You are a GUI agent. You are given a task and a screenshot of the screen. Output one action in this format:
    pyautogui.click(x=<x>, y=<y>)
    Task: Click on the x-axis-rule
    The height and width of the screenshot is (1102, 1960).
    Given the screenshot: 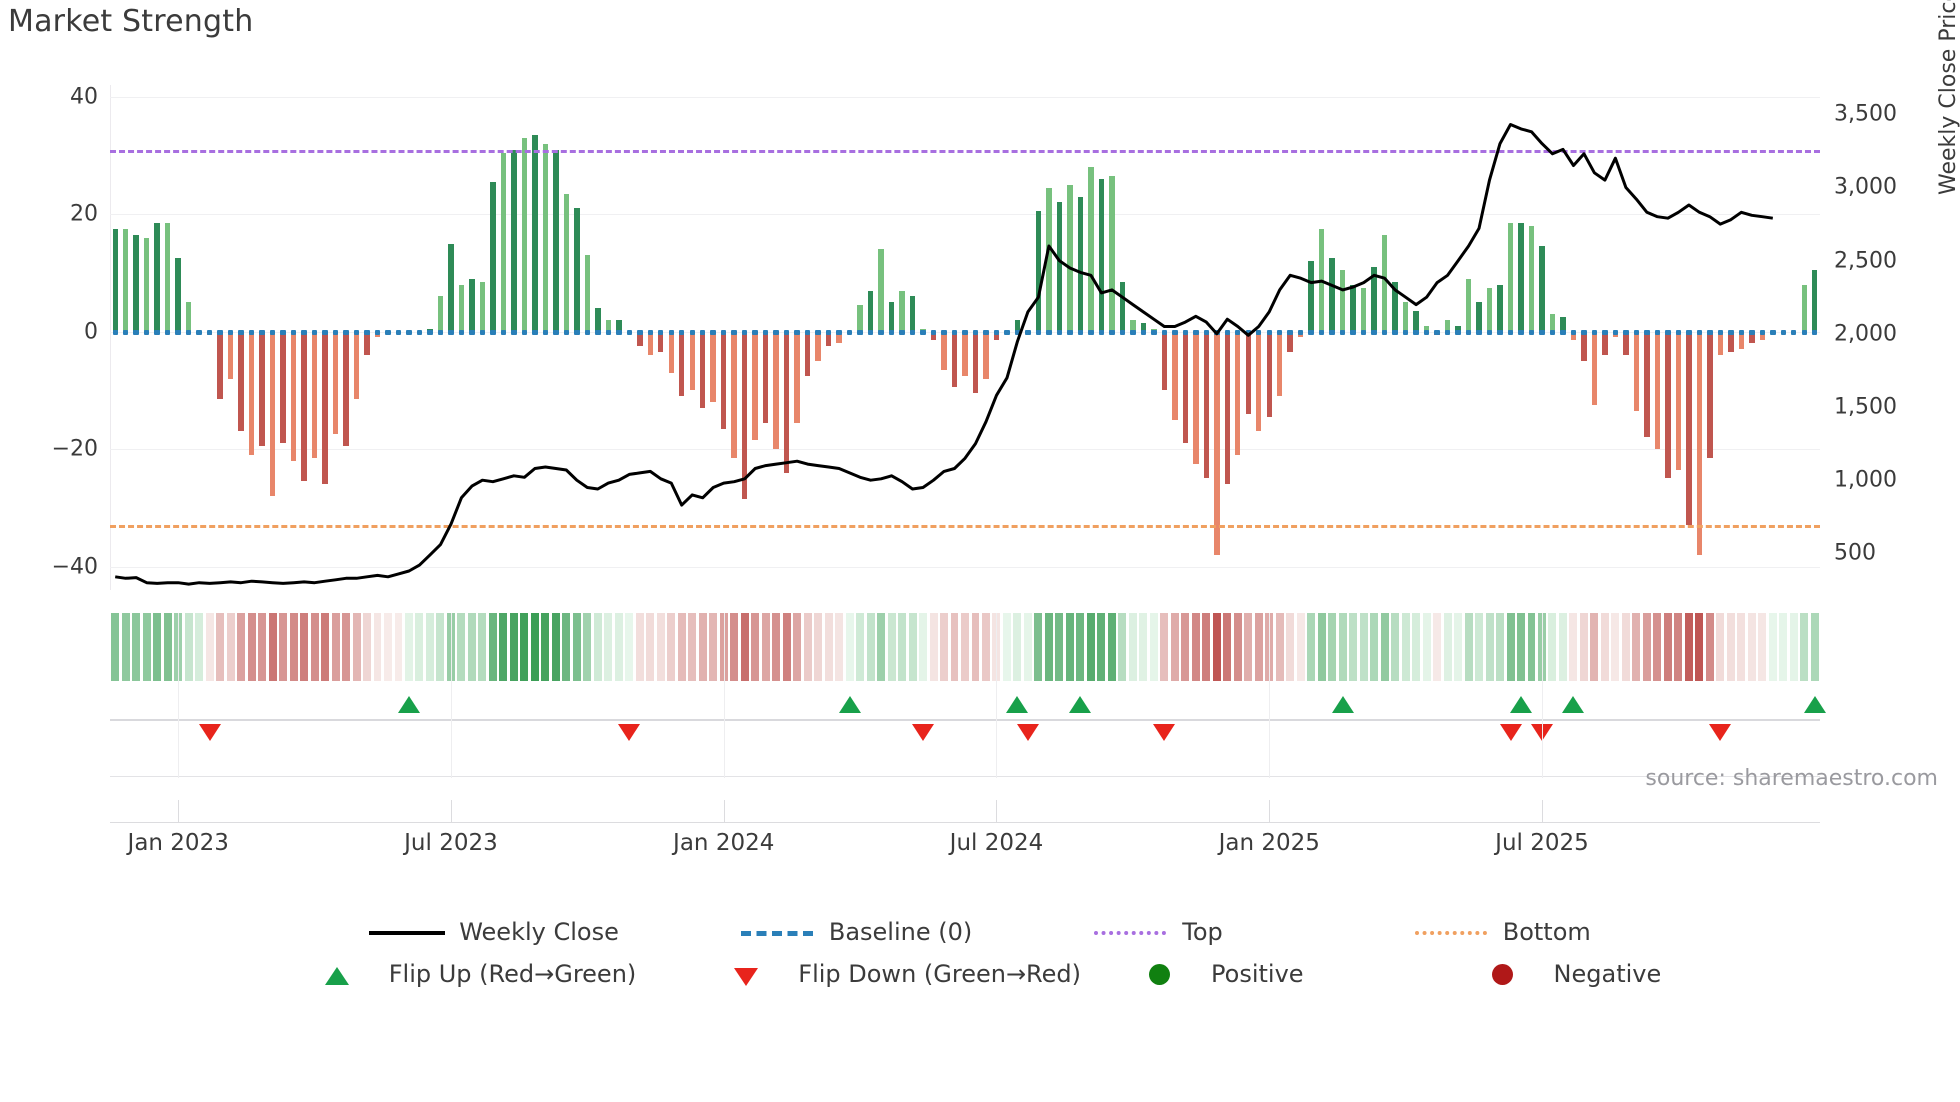 What is the action you would take?
    pyautogui.click(x=965, y=822)
    